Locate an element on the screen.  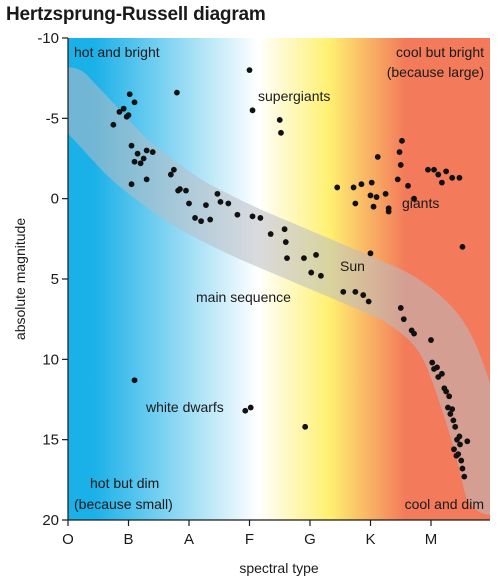
region-label-cool-bright-1: cool but bright is located at coordinates (440, 52).